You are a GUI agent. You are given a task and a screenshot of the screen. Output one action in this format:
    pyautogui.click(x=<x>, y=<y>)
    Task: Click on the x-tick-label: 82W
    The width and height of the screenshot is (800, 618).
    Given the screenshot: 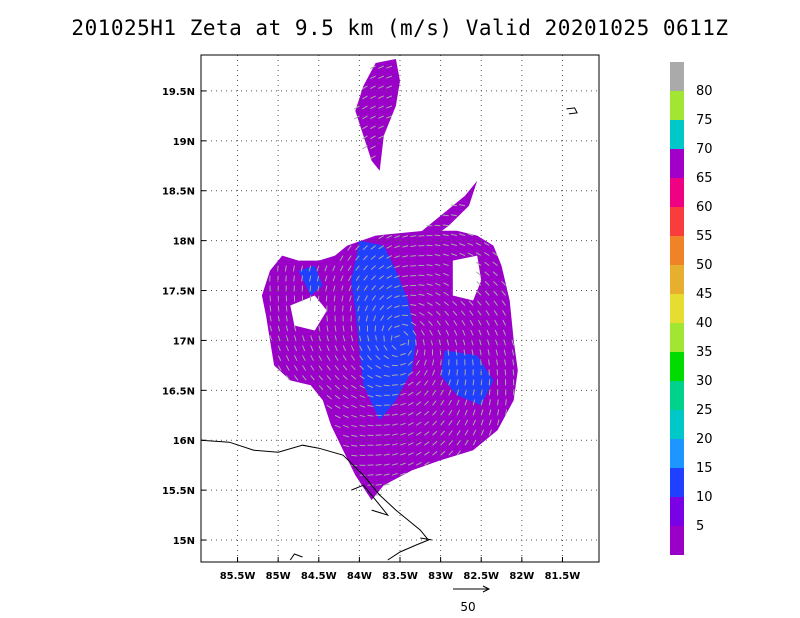 What is the action you would take?
    pyautogui.click(x=521, y=576)
    